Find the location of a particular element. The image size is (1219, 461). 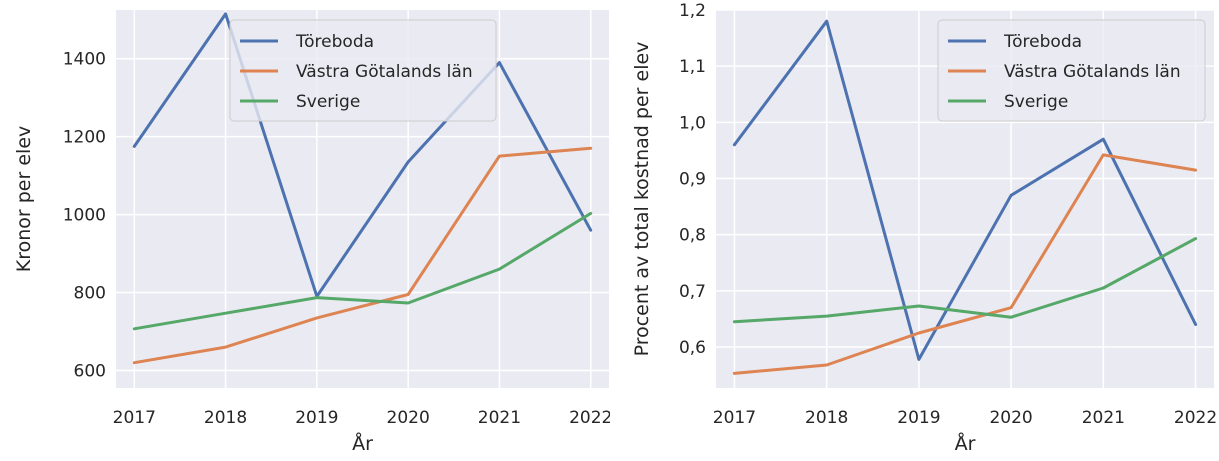

y-tick-label: 600 is located at coordinates (90, 371).